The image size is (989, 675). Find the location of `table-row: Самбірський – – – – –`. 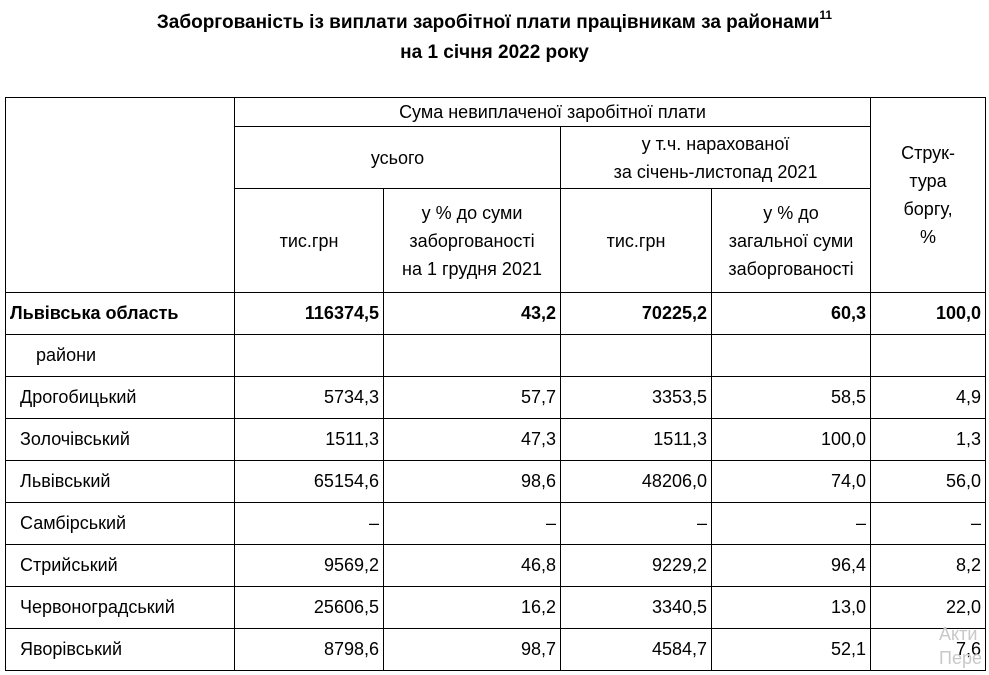

table-row: Самбірський – – – – – is located at coordinates (496, 523).